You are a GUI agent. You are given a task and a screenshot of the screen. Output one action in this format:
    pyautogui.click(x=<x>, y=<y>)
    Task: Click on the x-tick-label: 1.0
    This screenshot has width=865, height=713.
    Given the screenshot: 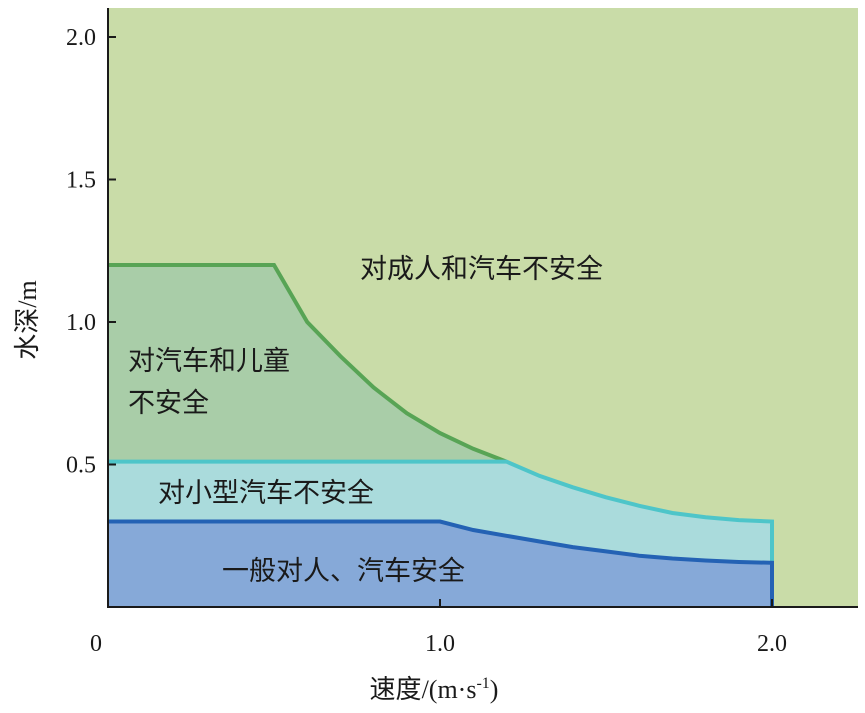 What is the action you would take?
    pyautogui.click(x=440, y=644)
    